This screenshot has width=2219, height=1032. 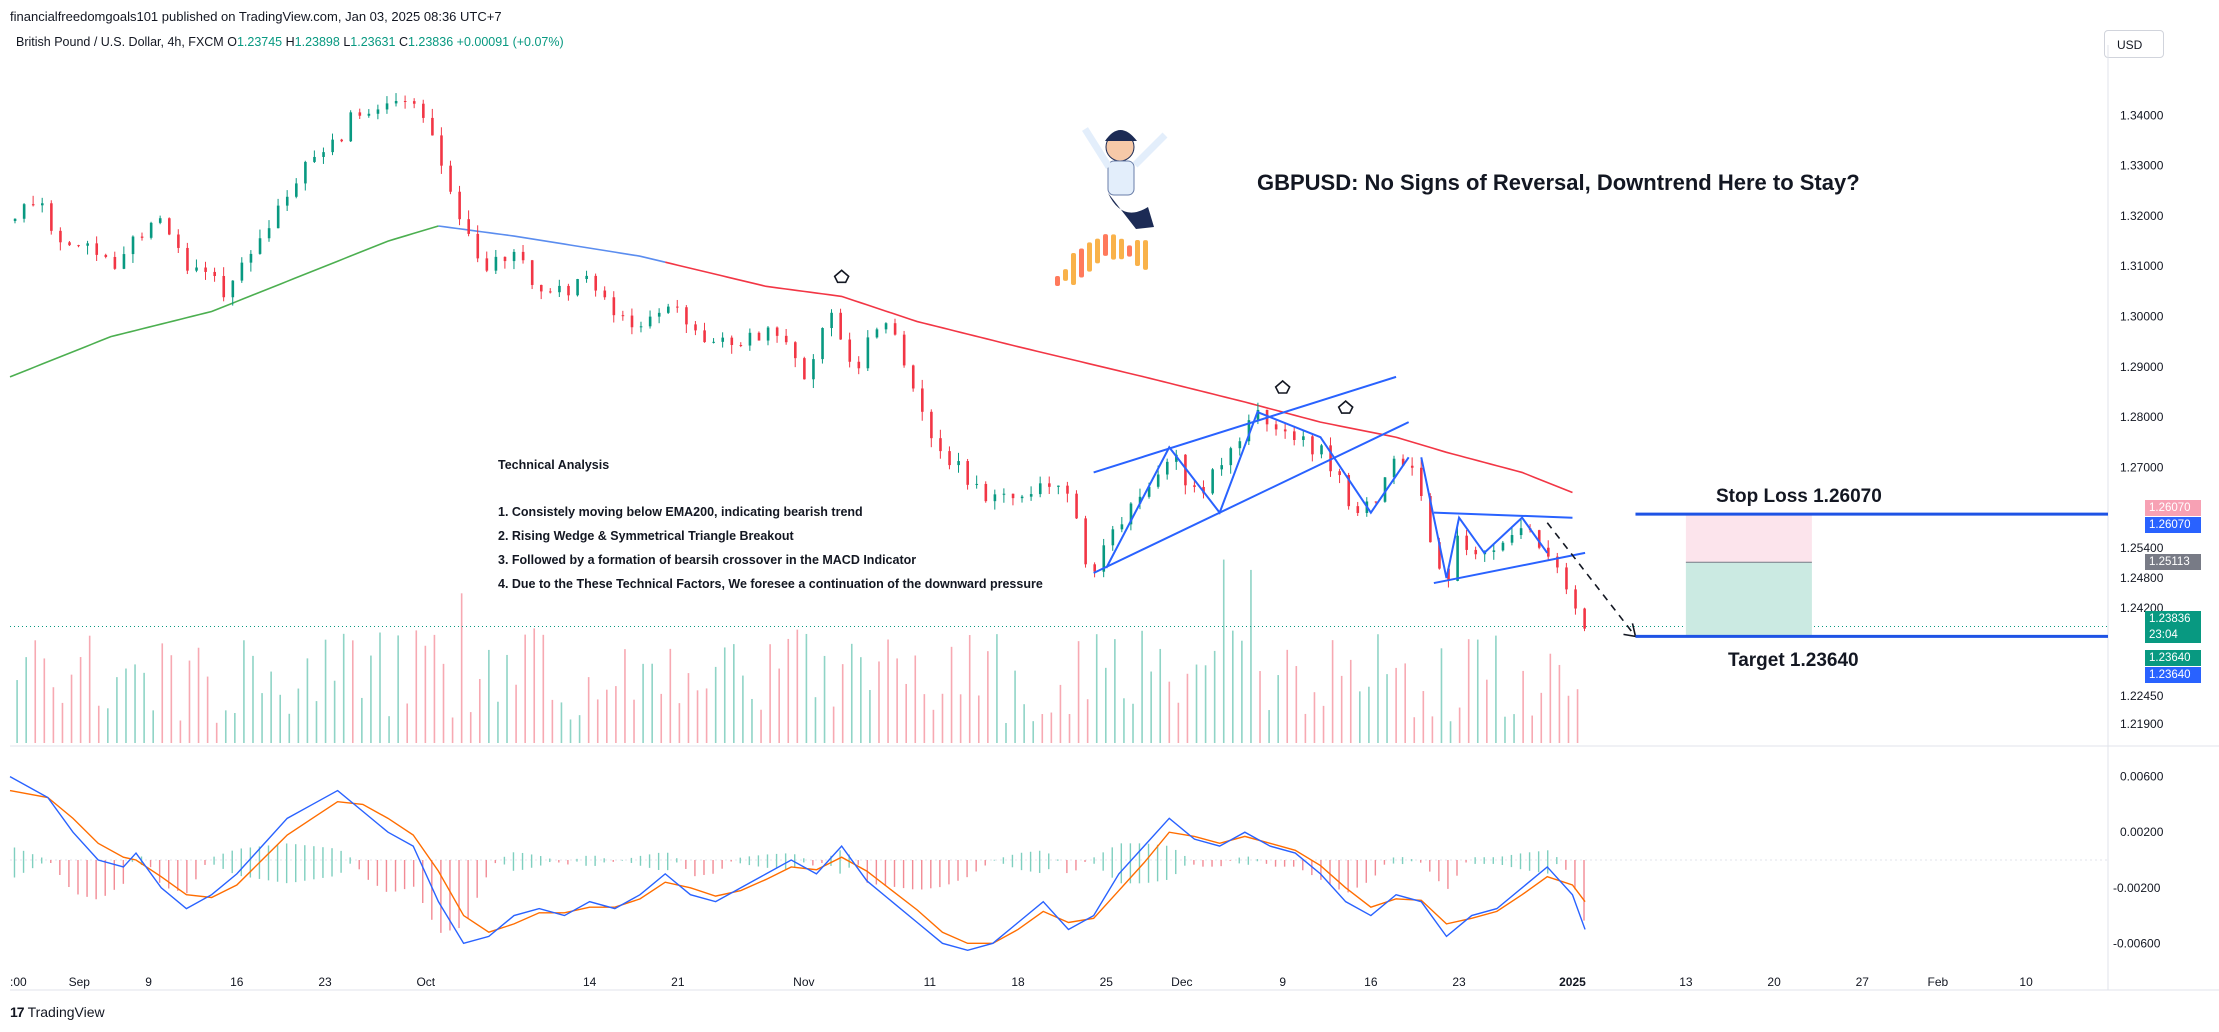 I want to click on time-tick-label: Nov, so click(x=803, y=982).